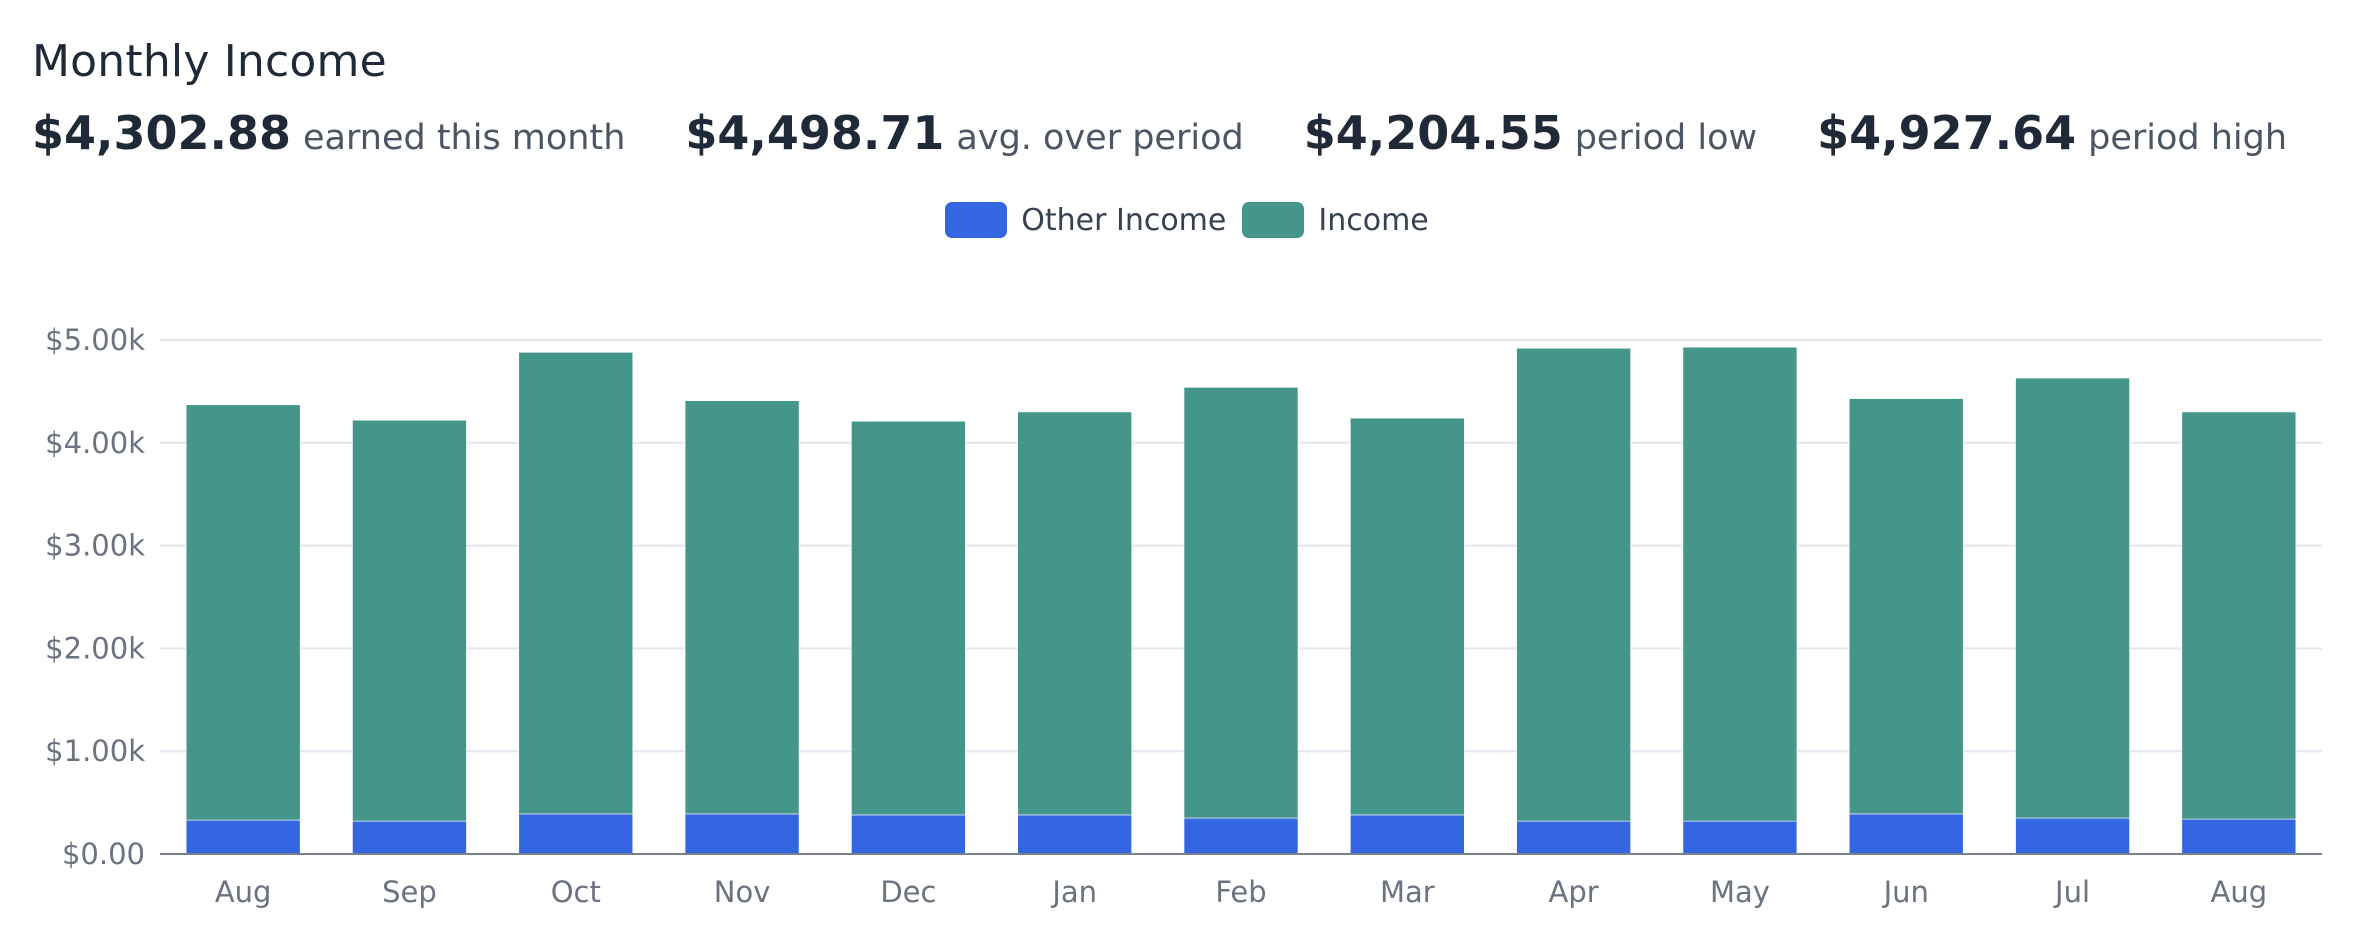  Describe the element at coordinates (409, 892) in the screenshot. I see `x-tick-label: Sep` at that location.